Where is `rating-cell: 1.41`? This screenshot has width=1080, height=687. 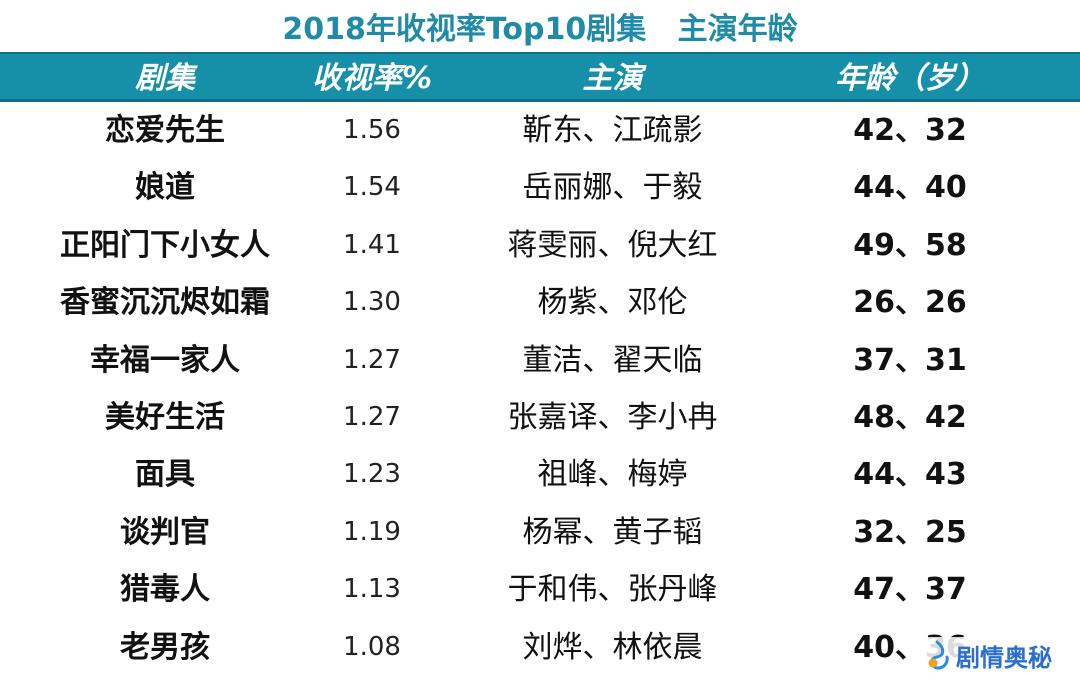 rating-cell: 1.41 is located at coordinates (372, 244).